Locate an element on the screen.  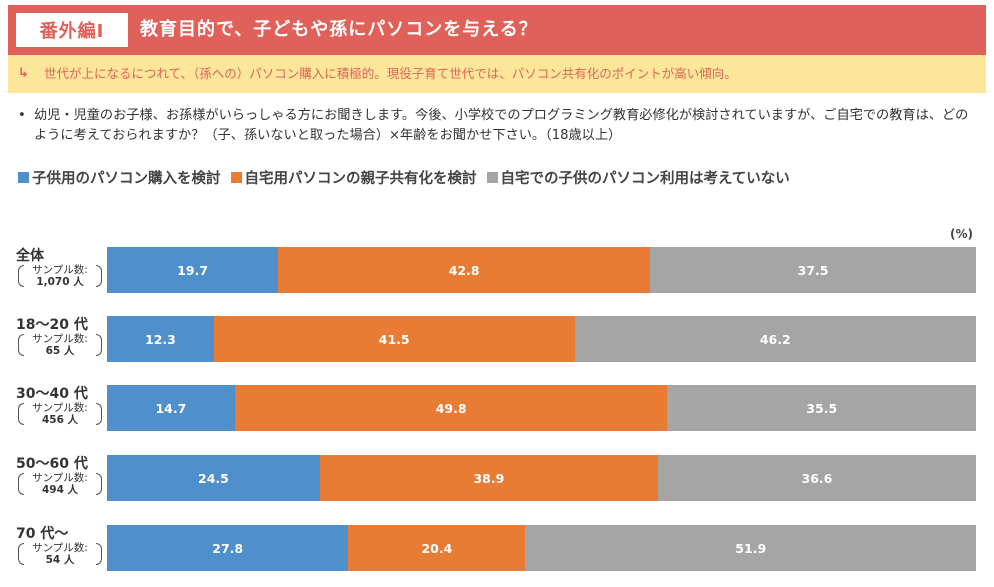
bar-segment: 37.5 is located at coordinates (813, 270).